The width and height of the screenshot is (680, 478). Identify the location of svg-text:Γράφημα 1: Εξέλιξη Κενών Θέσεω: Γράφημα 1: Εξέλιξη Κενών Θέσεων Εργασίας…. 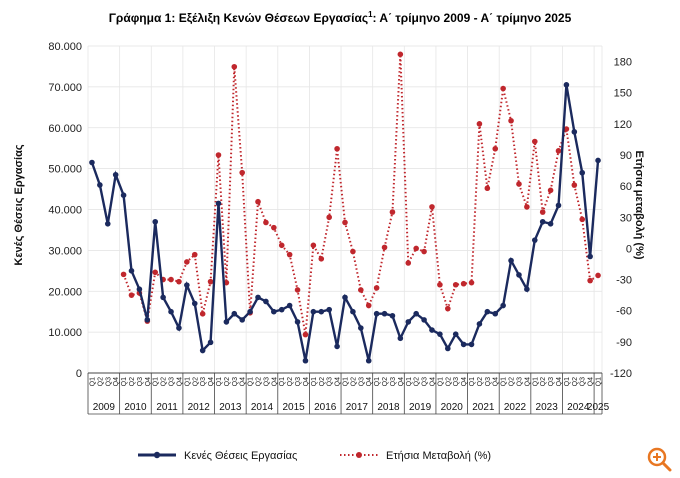
(340, 17).